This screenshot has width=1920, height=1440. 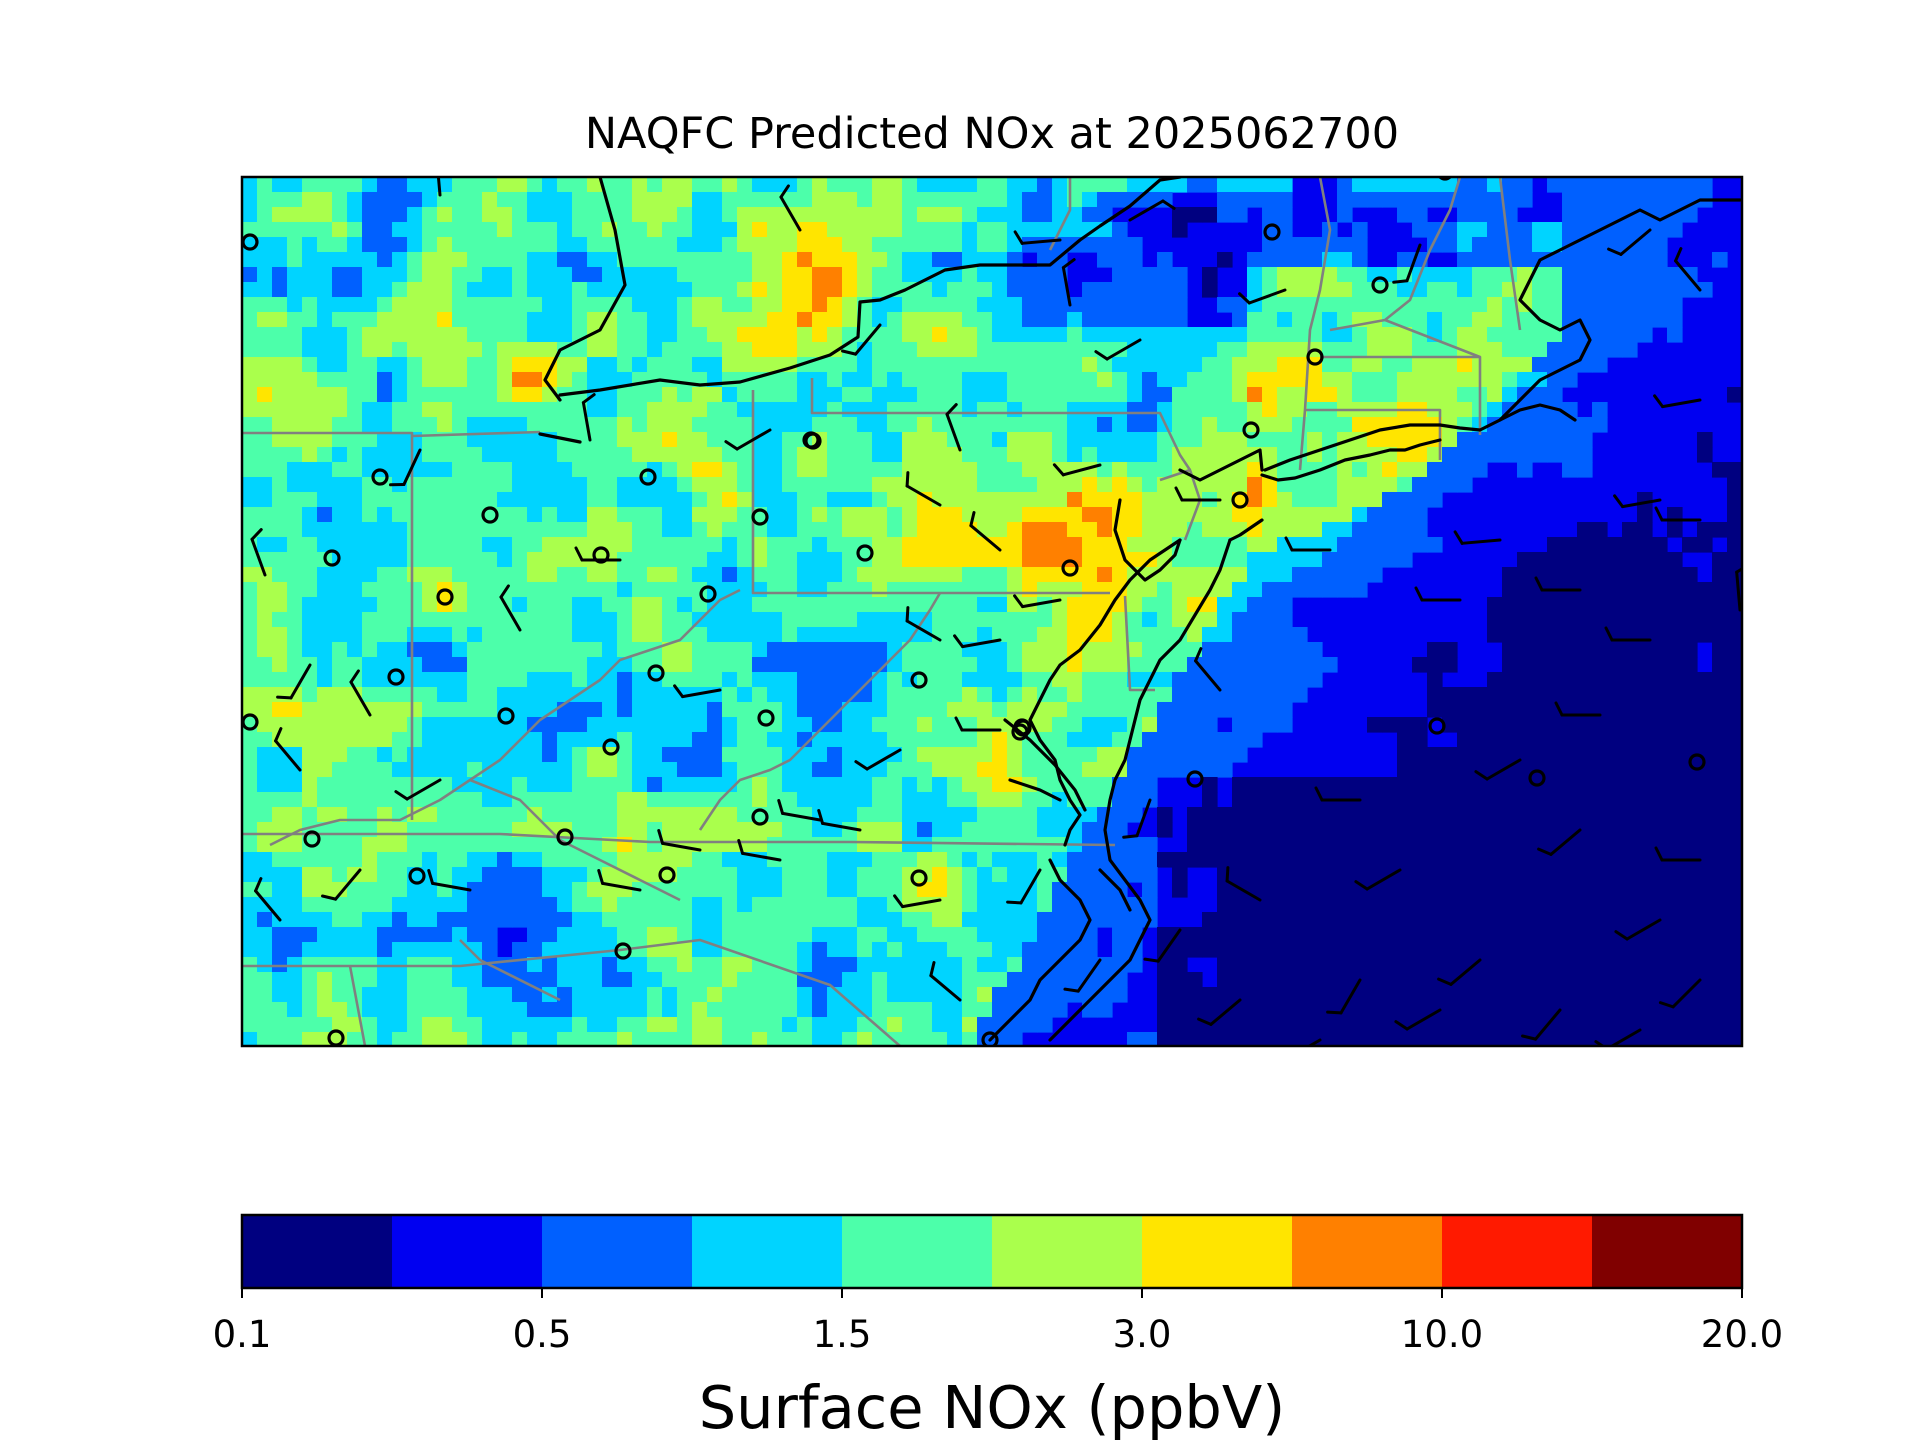 What do you see at coordinates (542, 1334) in the screenshot?
I see `colorbar-tick-label: 0.5` at bounding box center [542, 1334].